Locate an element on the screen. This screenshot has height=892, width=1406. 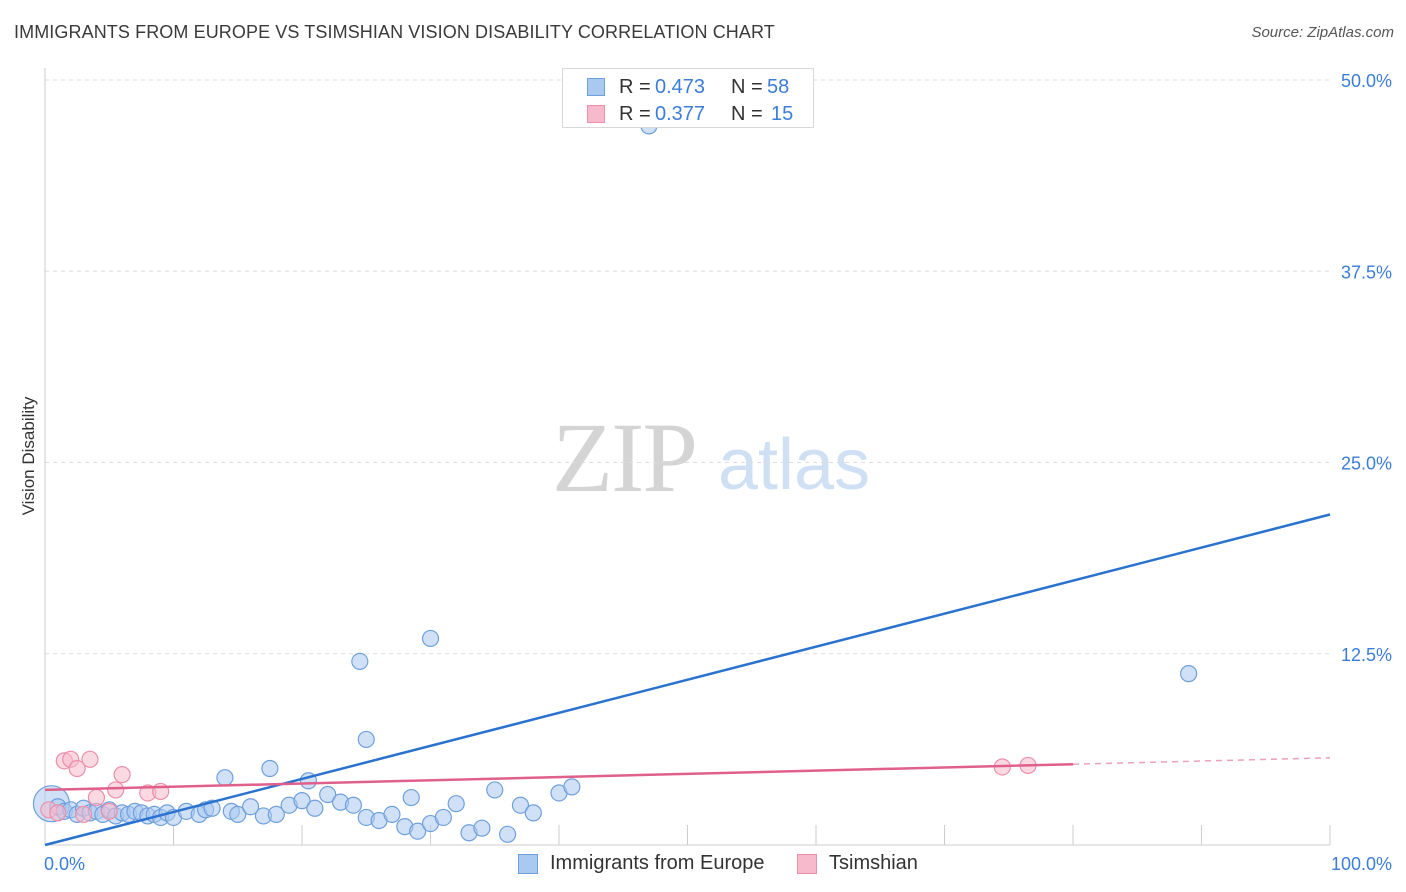
europe-n-value: 58 is located at coordinates (778, 87).